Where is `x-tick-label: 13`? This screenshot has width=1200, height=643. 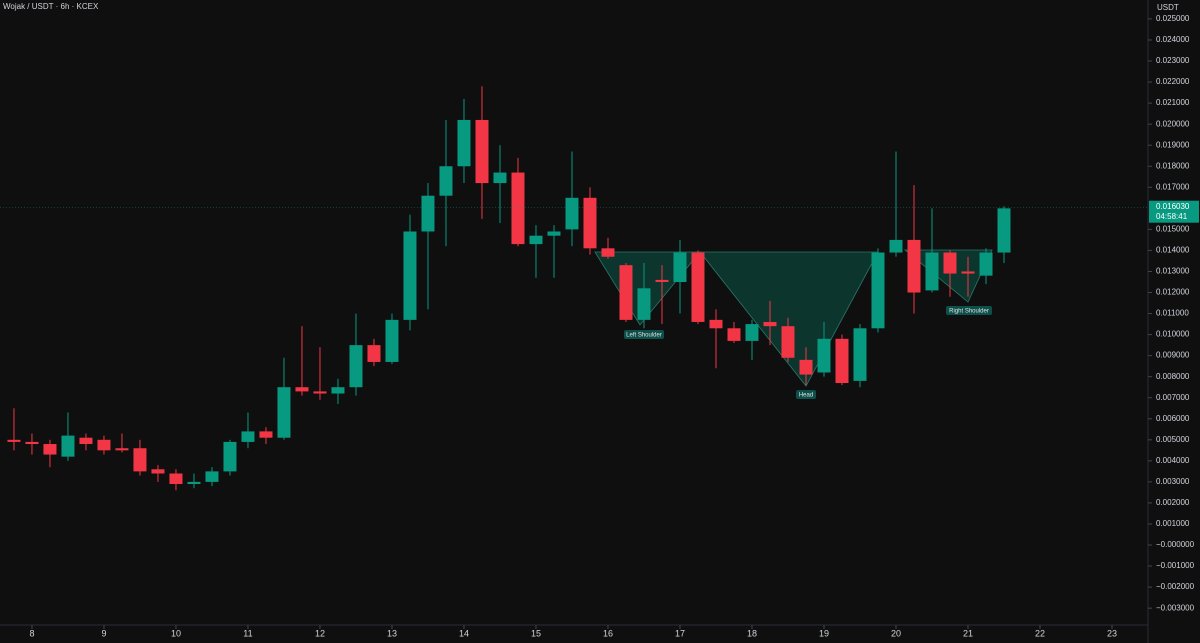
x-tick-label: 13 is located at coordinates (392, 633).